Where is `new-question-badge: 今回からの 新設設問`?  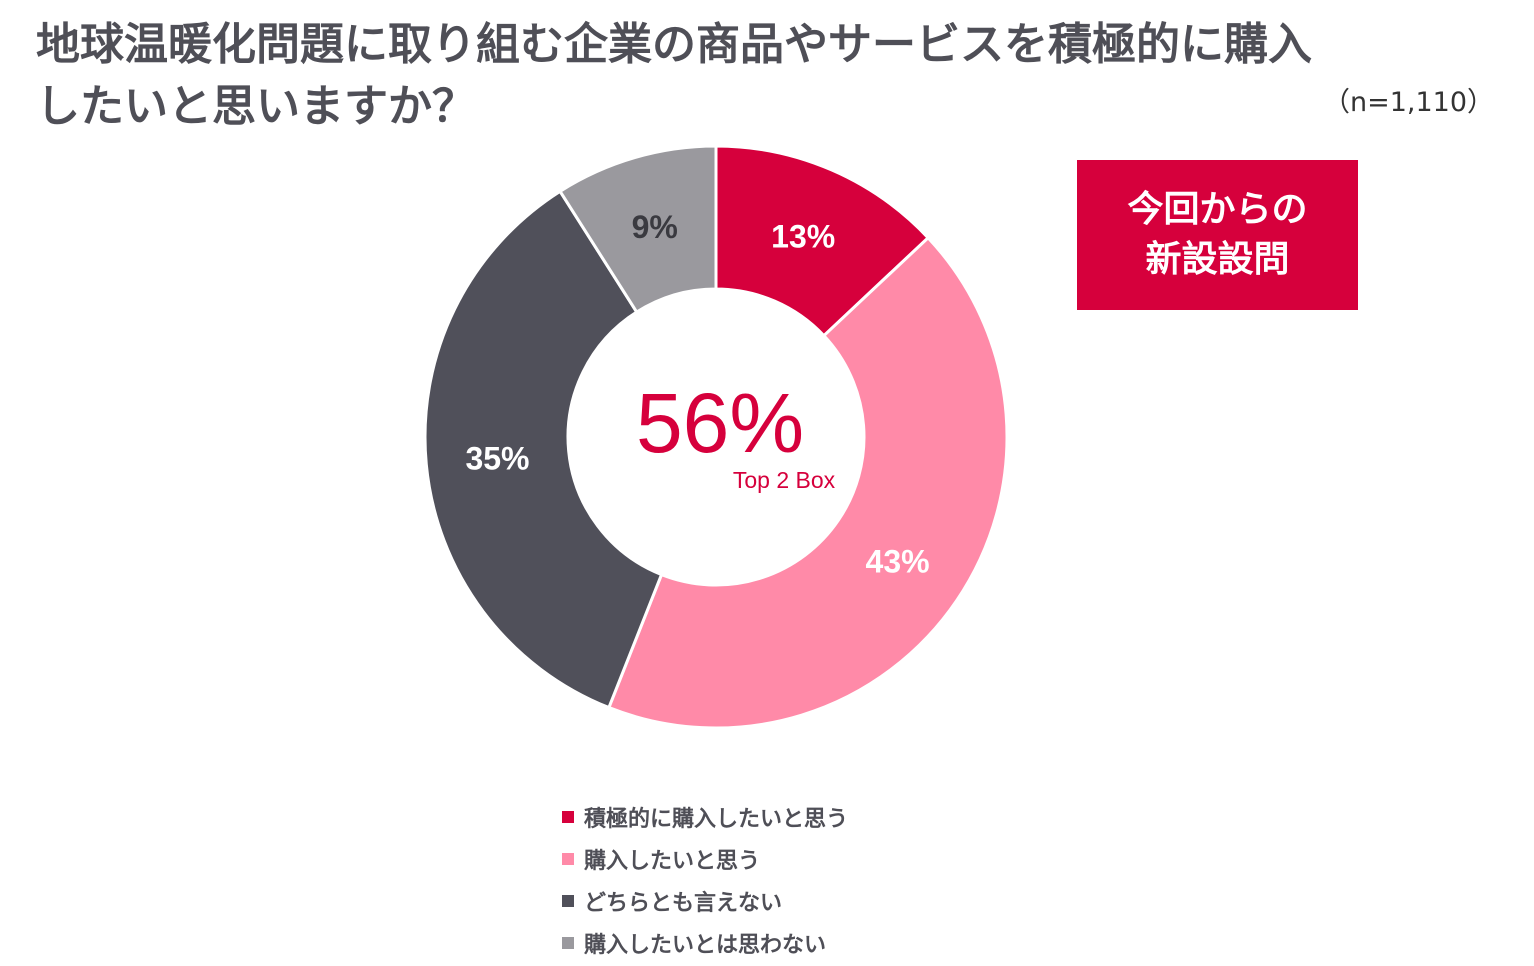
new-question-badge: 今回からの 新設設問 is located at coordinates (1217, 235).